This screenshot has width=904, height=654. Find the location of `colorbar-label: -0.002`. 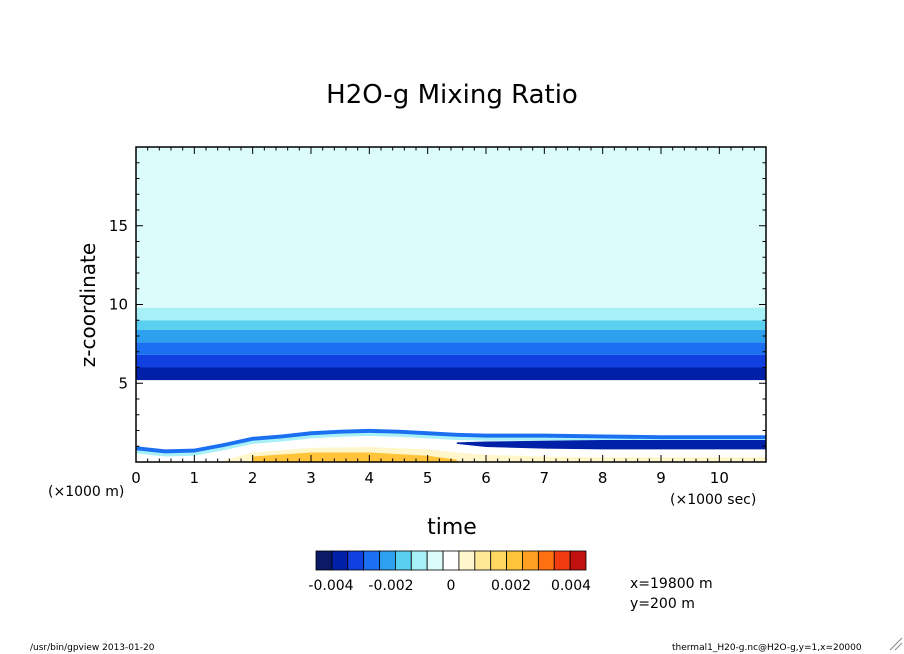

colorbar-label: -0.002 is located at coordinates (390, 586).